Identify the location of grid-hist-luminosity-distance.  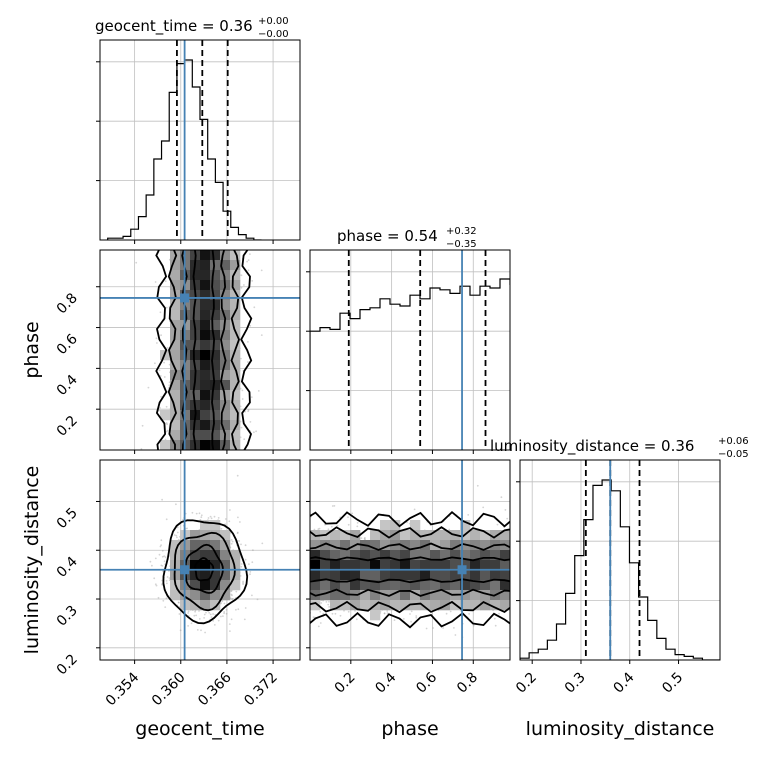
(620, 560).